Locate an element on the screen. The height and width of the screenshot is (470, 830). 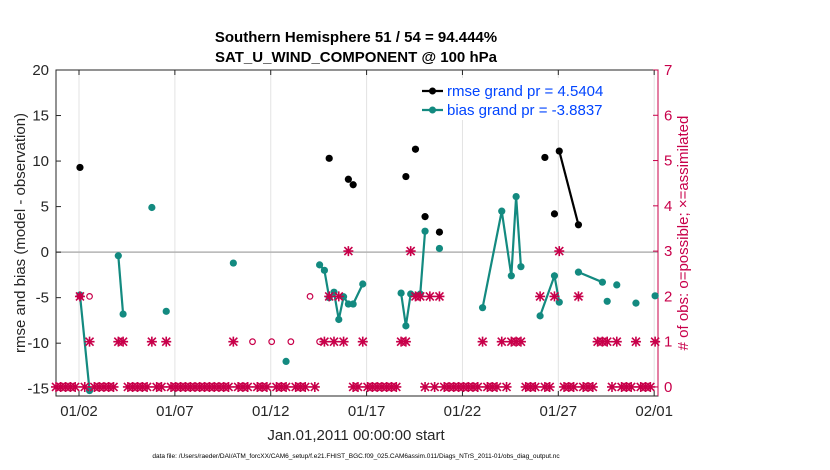
y-axis-left-ticks: 20 15 10 5 0 -5 -10 -15 is located at coordinates (44, 230).